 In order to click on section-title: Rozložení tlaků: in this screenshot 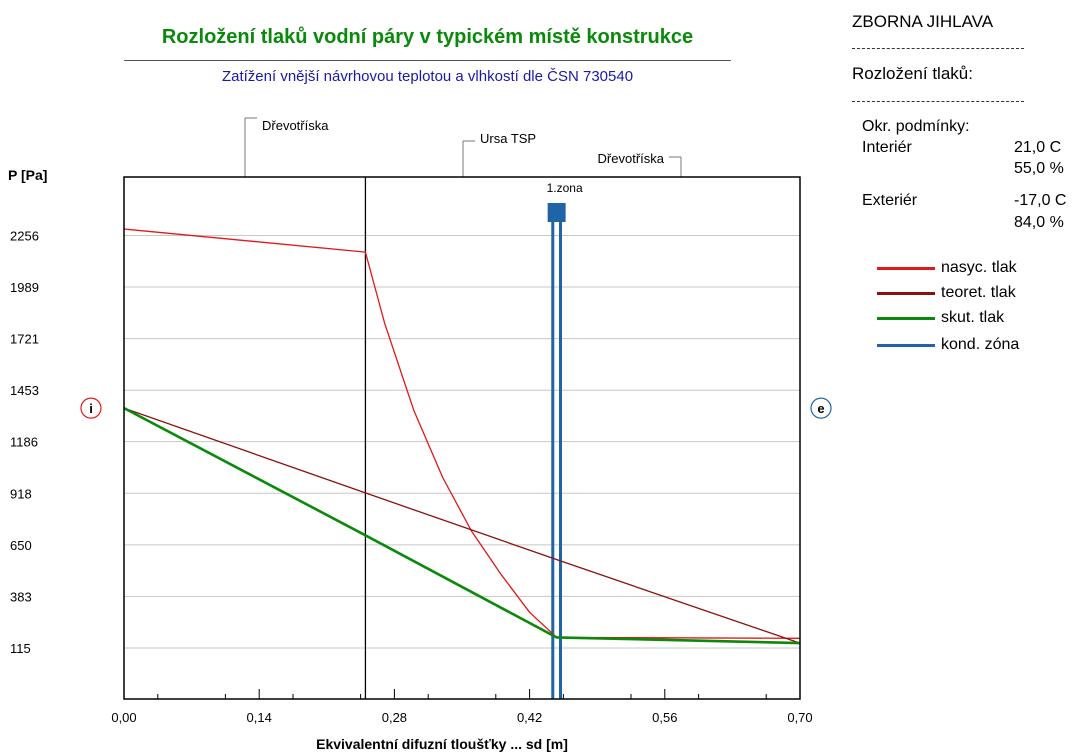, I will do `click(912, 73)`.